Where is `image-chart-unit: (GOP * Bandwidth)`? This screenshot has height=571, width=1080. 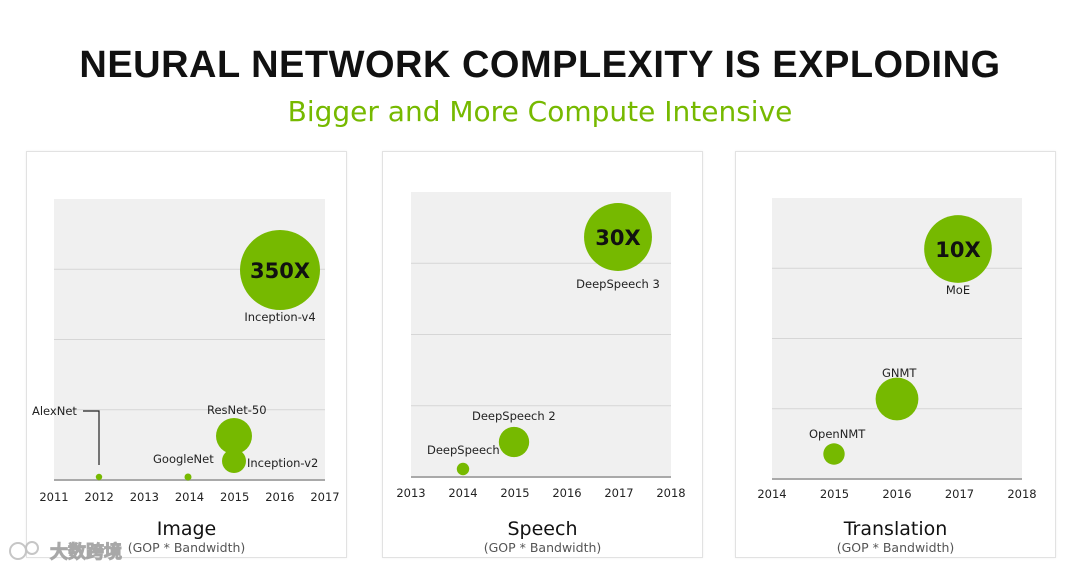
image-chart-unit: (GOP * Bandwidth) is located at coordinates (186, 547).